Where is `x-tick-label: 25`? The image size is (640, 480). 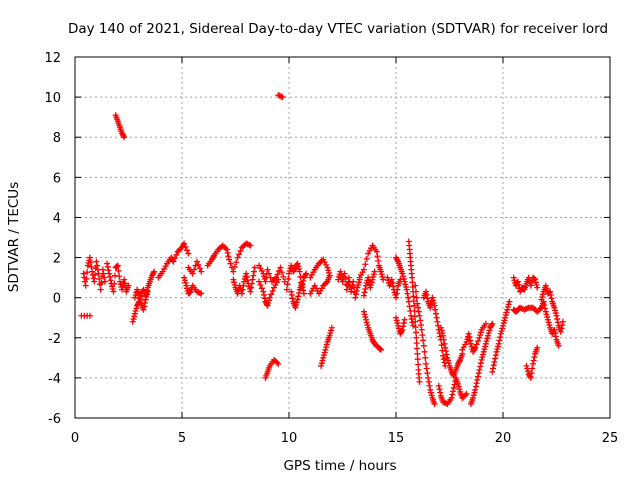 x-tick-label: 25 is located at coordinates (610, 438).